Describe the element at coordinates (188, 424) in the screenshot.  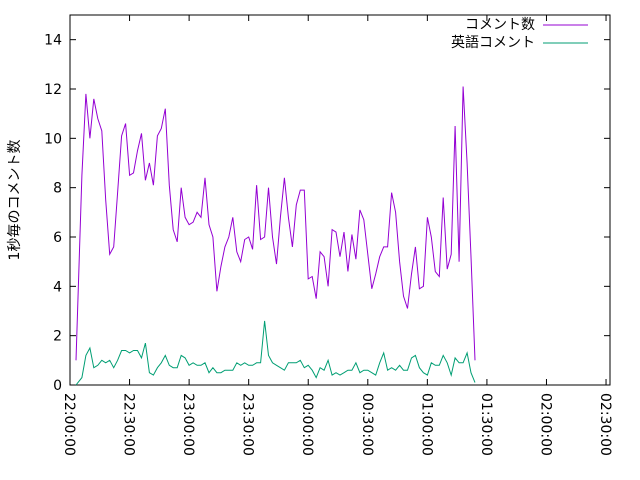
I see `x-tick-label: 23:00:00` at that location.